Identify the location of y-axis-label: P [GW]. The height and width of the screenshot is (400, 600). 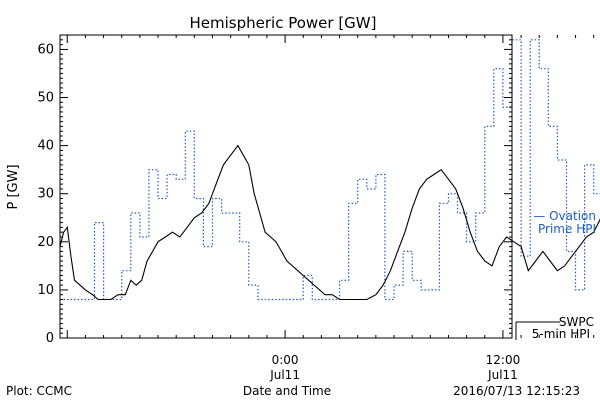
(13, 186).